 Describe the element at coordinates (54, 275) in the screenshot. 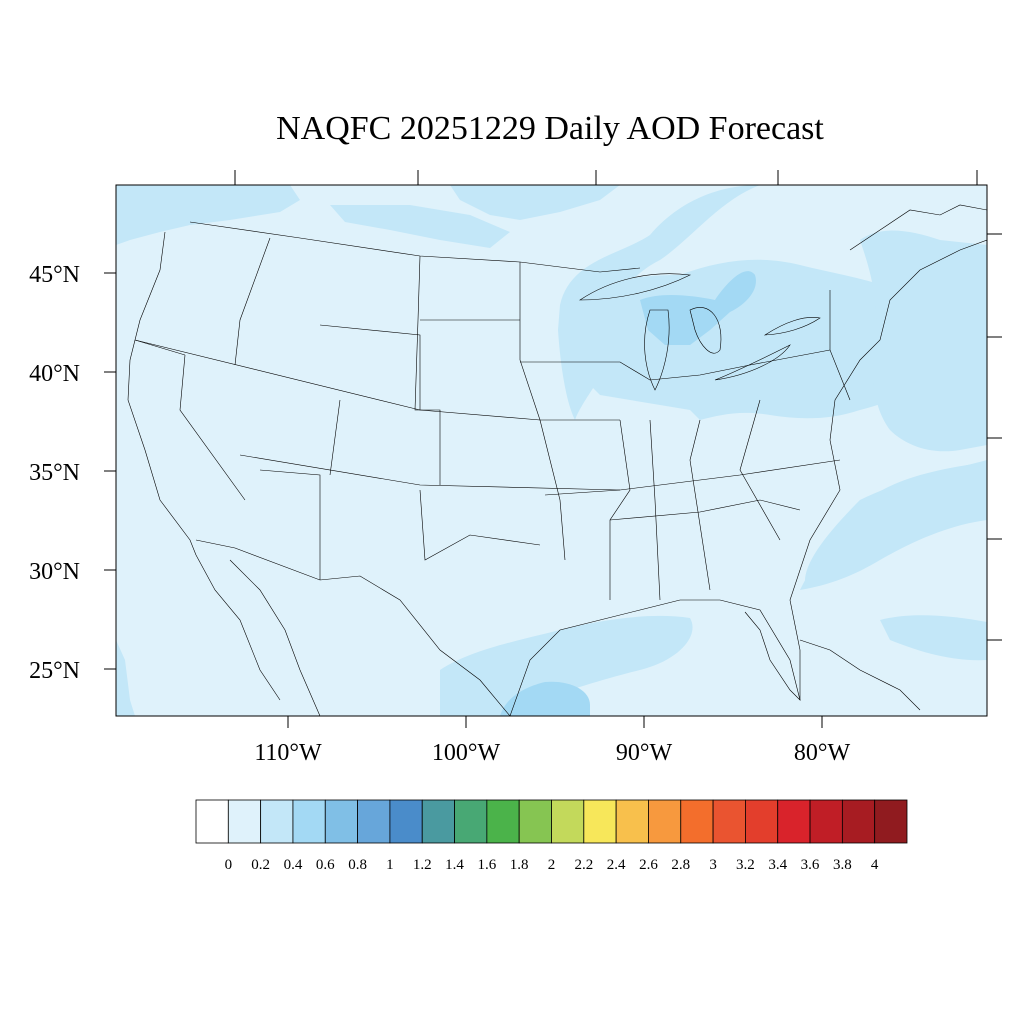

I see `lat-label-45: 45°N` at that location.